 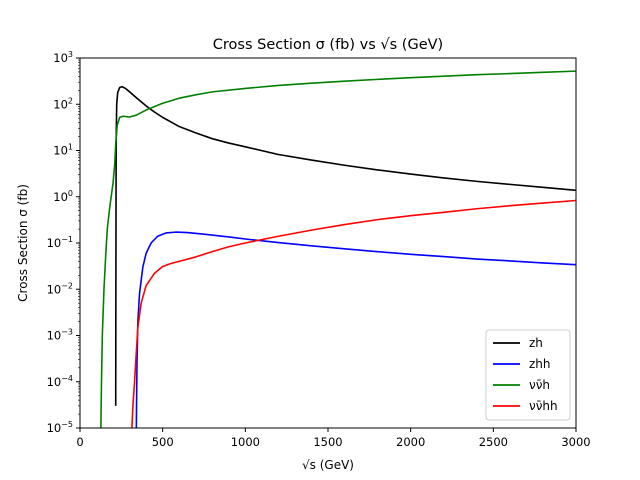 What do you see at coordinates (63, 103) in the screenshot?
I see `y-tick-label: 10²` at bounding box center [63, 103].